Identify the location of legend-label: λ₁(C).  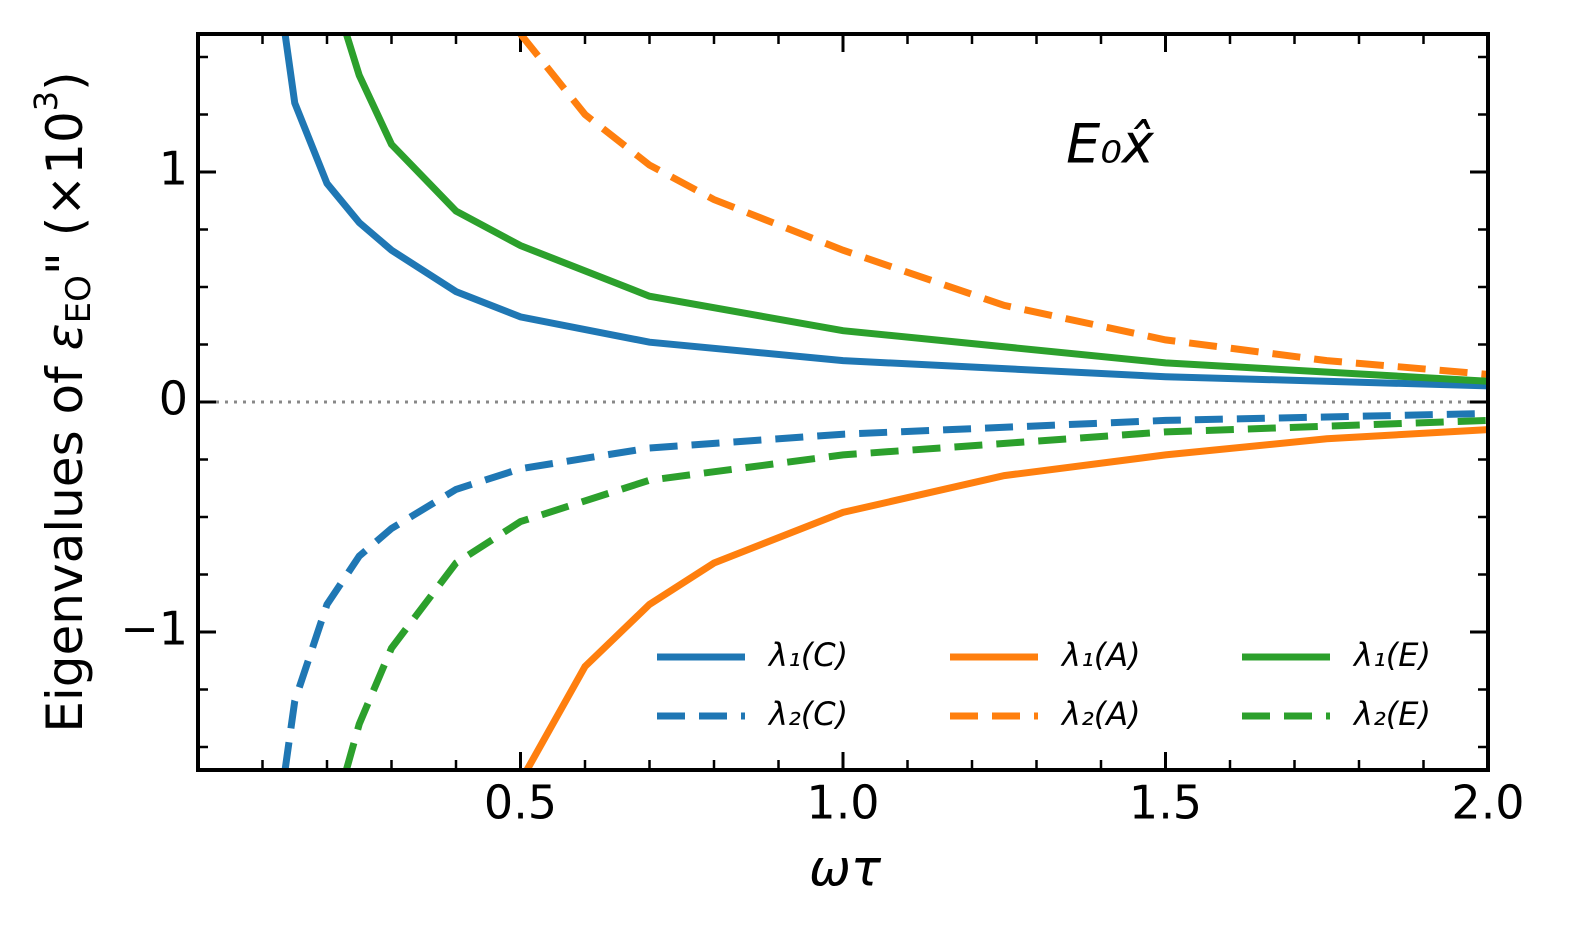
(807, 655).